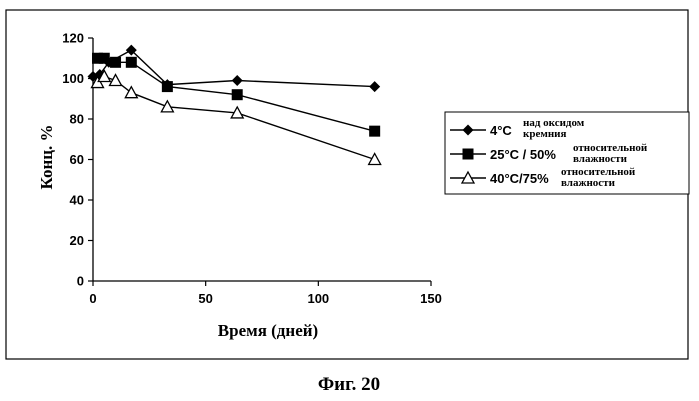 This screenshot has width=699, height=401. I want to click on legend-label-line2-series-2: влажности, so click(600, 159).